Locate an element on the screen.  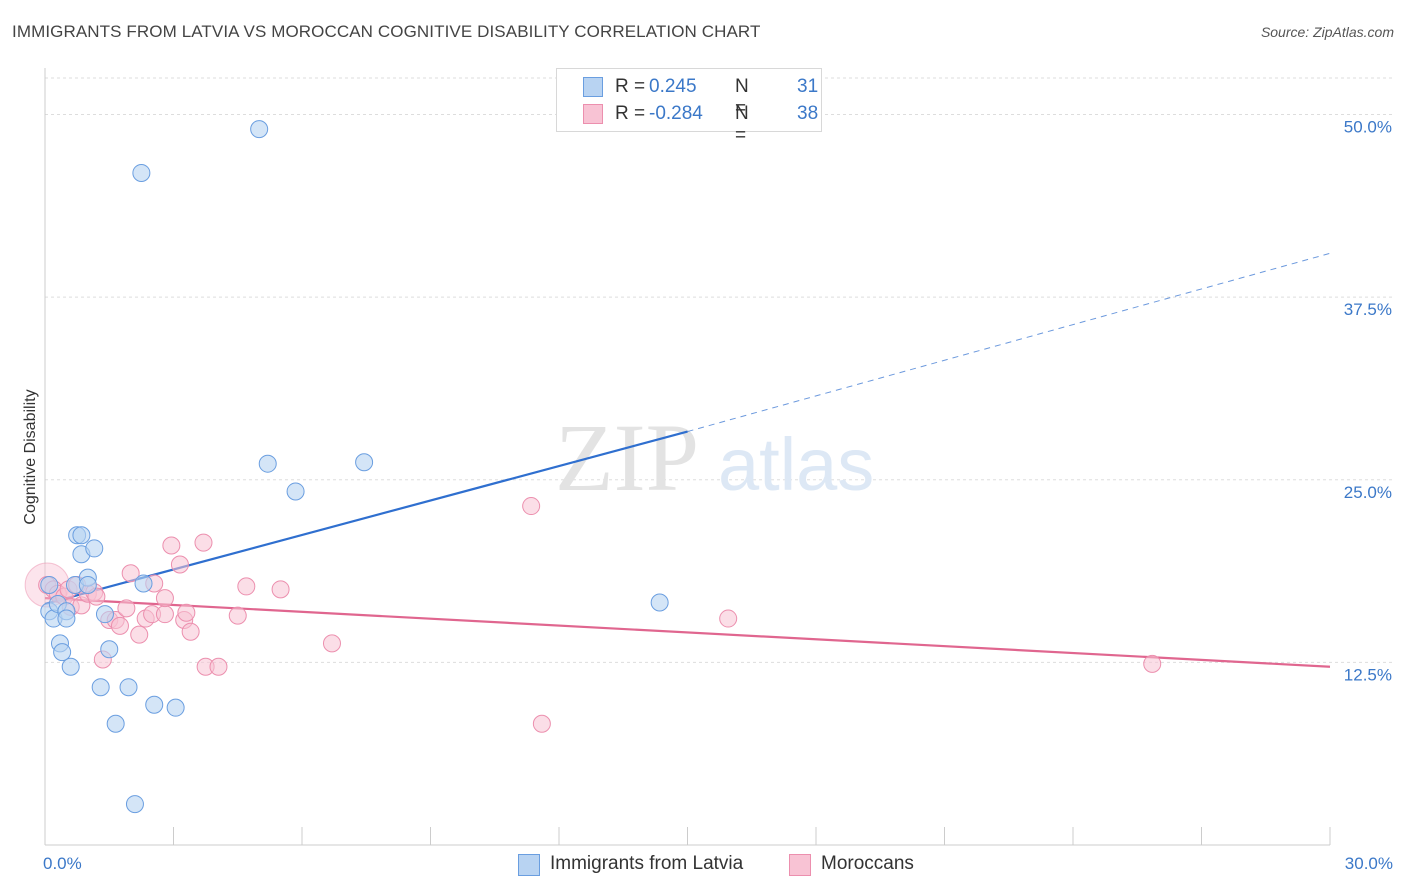
y-tick-label: 37.5% is located at coordinates (1368, 309).